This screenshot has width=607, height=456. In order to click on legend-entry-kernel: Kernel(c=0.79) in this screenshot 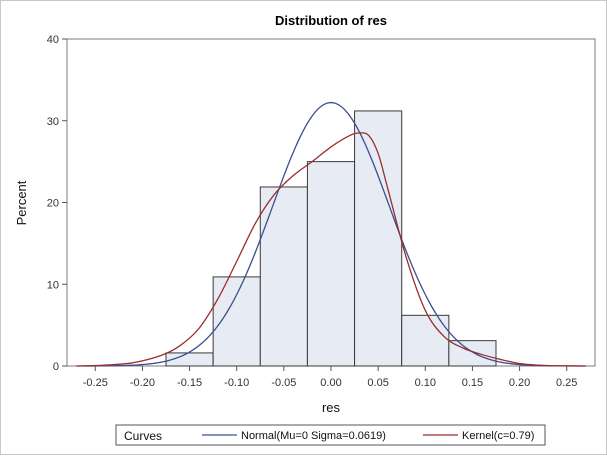, I will do `click(498, 436)`.